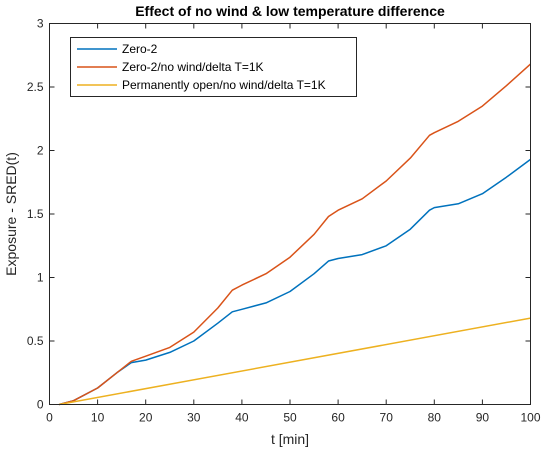 The height and width of the screenshot is (453, 545). Describe the element at coordinates (40, 405) in the screenshot. I see `y-tick-label: 0` at that location.